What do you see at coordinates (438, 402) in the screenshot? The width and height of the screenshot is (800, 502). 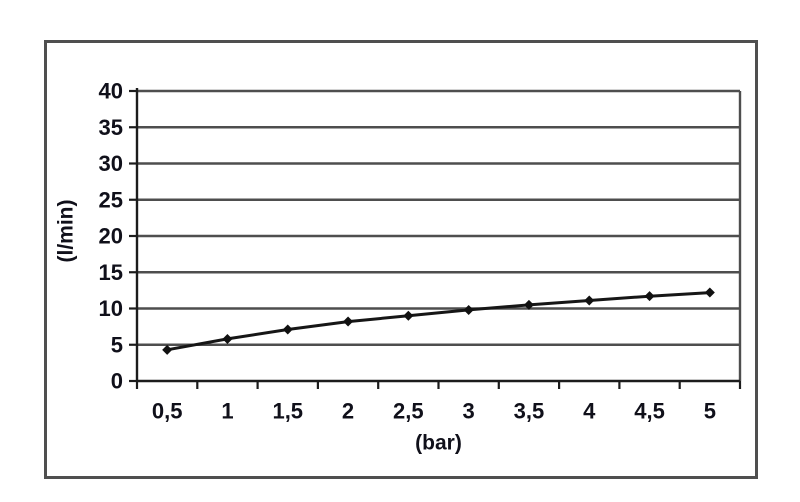 I see `x-axis-ticks-and-labels: 0,5 1 1,5 2 2,5 3 3,5 4 4,5 5` at bounding box center [438, 402].